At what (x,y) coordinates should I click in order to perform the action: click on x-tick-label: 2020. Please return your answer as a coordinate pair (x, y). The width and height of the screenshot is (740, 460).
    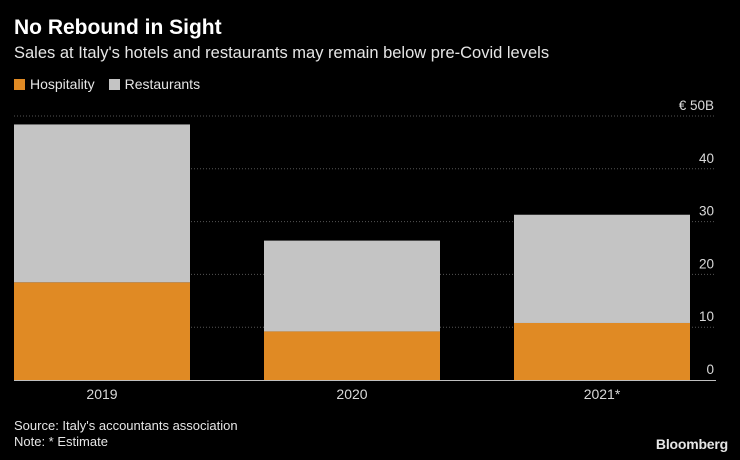
    Looking at the image, I should click on (351, 394).